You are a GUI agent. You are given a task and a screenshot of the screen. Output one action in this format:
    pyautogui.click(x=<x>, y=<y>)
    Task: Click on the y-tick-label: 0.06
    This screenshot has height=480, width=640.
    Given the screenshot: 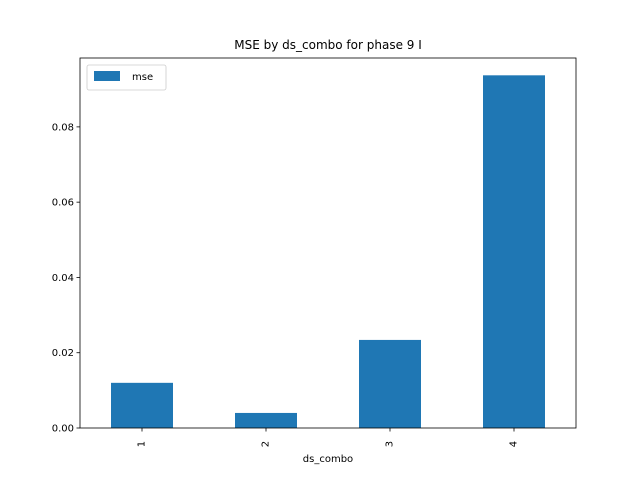 What is the action you would take?
    pyautogui.click(x=63, y=203)
    